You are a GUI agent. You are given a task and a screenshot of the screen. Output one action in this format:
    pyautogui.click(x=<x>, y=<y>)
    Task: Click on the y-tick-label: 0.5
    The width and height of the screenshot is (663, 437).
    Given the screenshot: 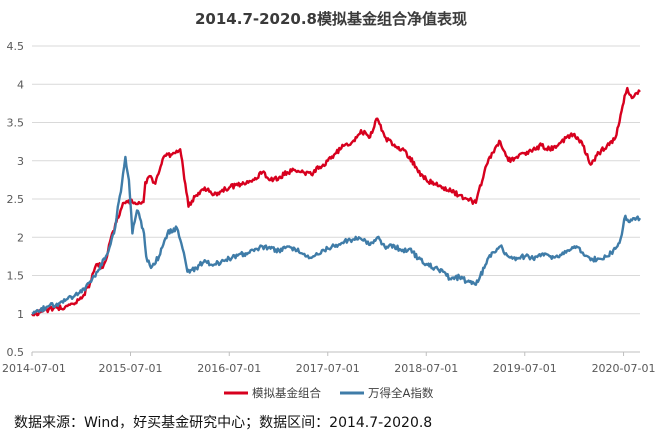 What is the action you would take?
    pyautogui.click(x=16, y=352)
    